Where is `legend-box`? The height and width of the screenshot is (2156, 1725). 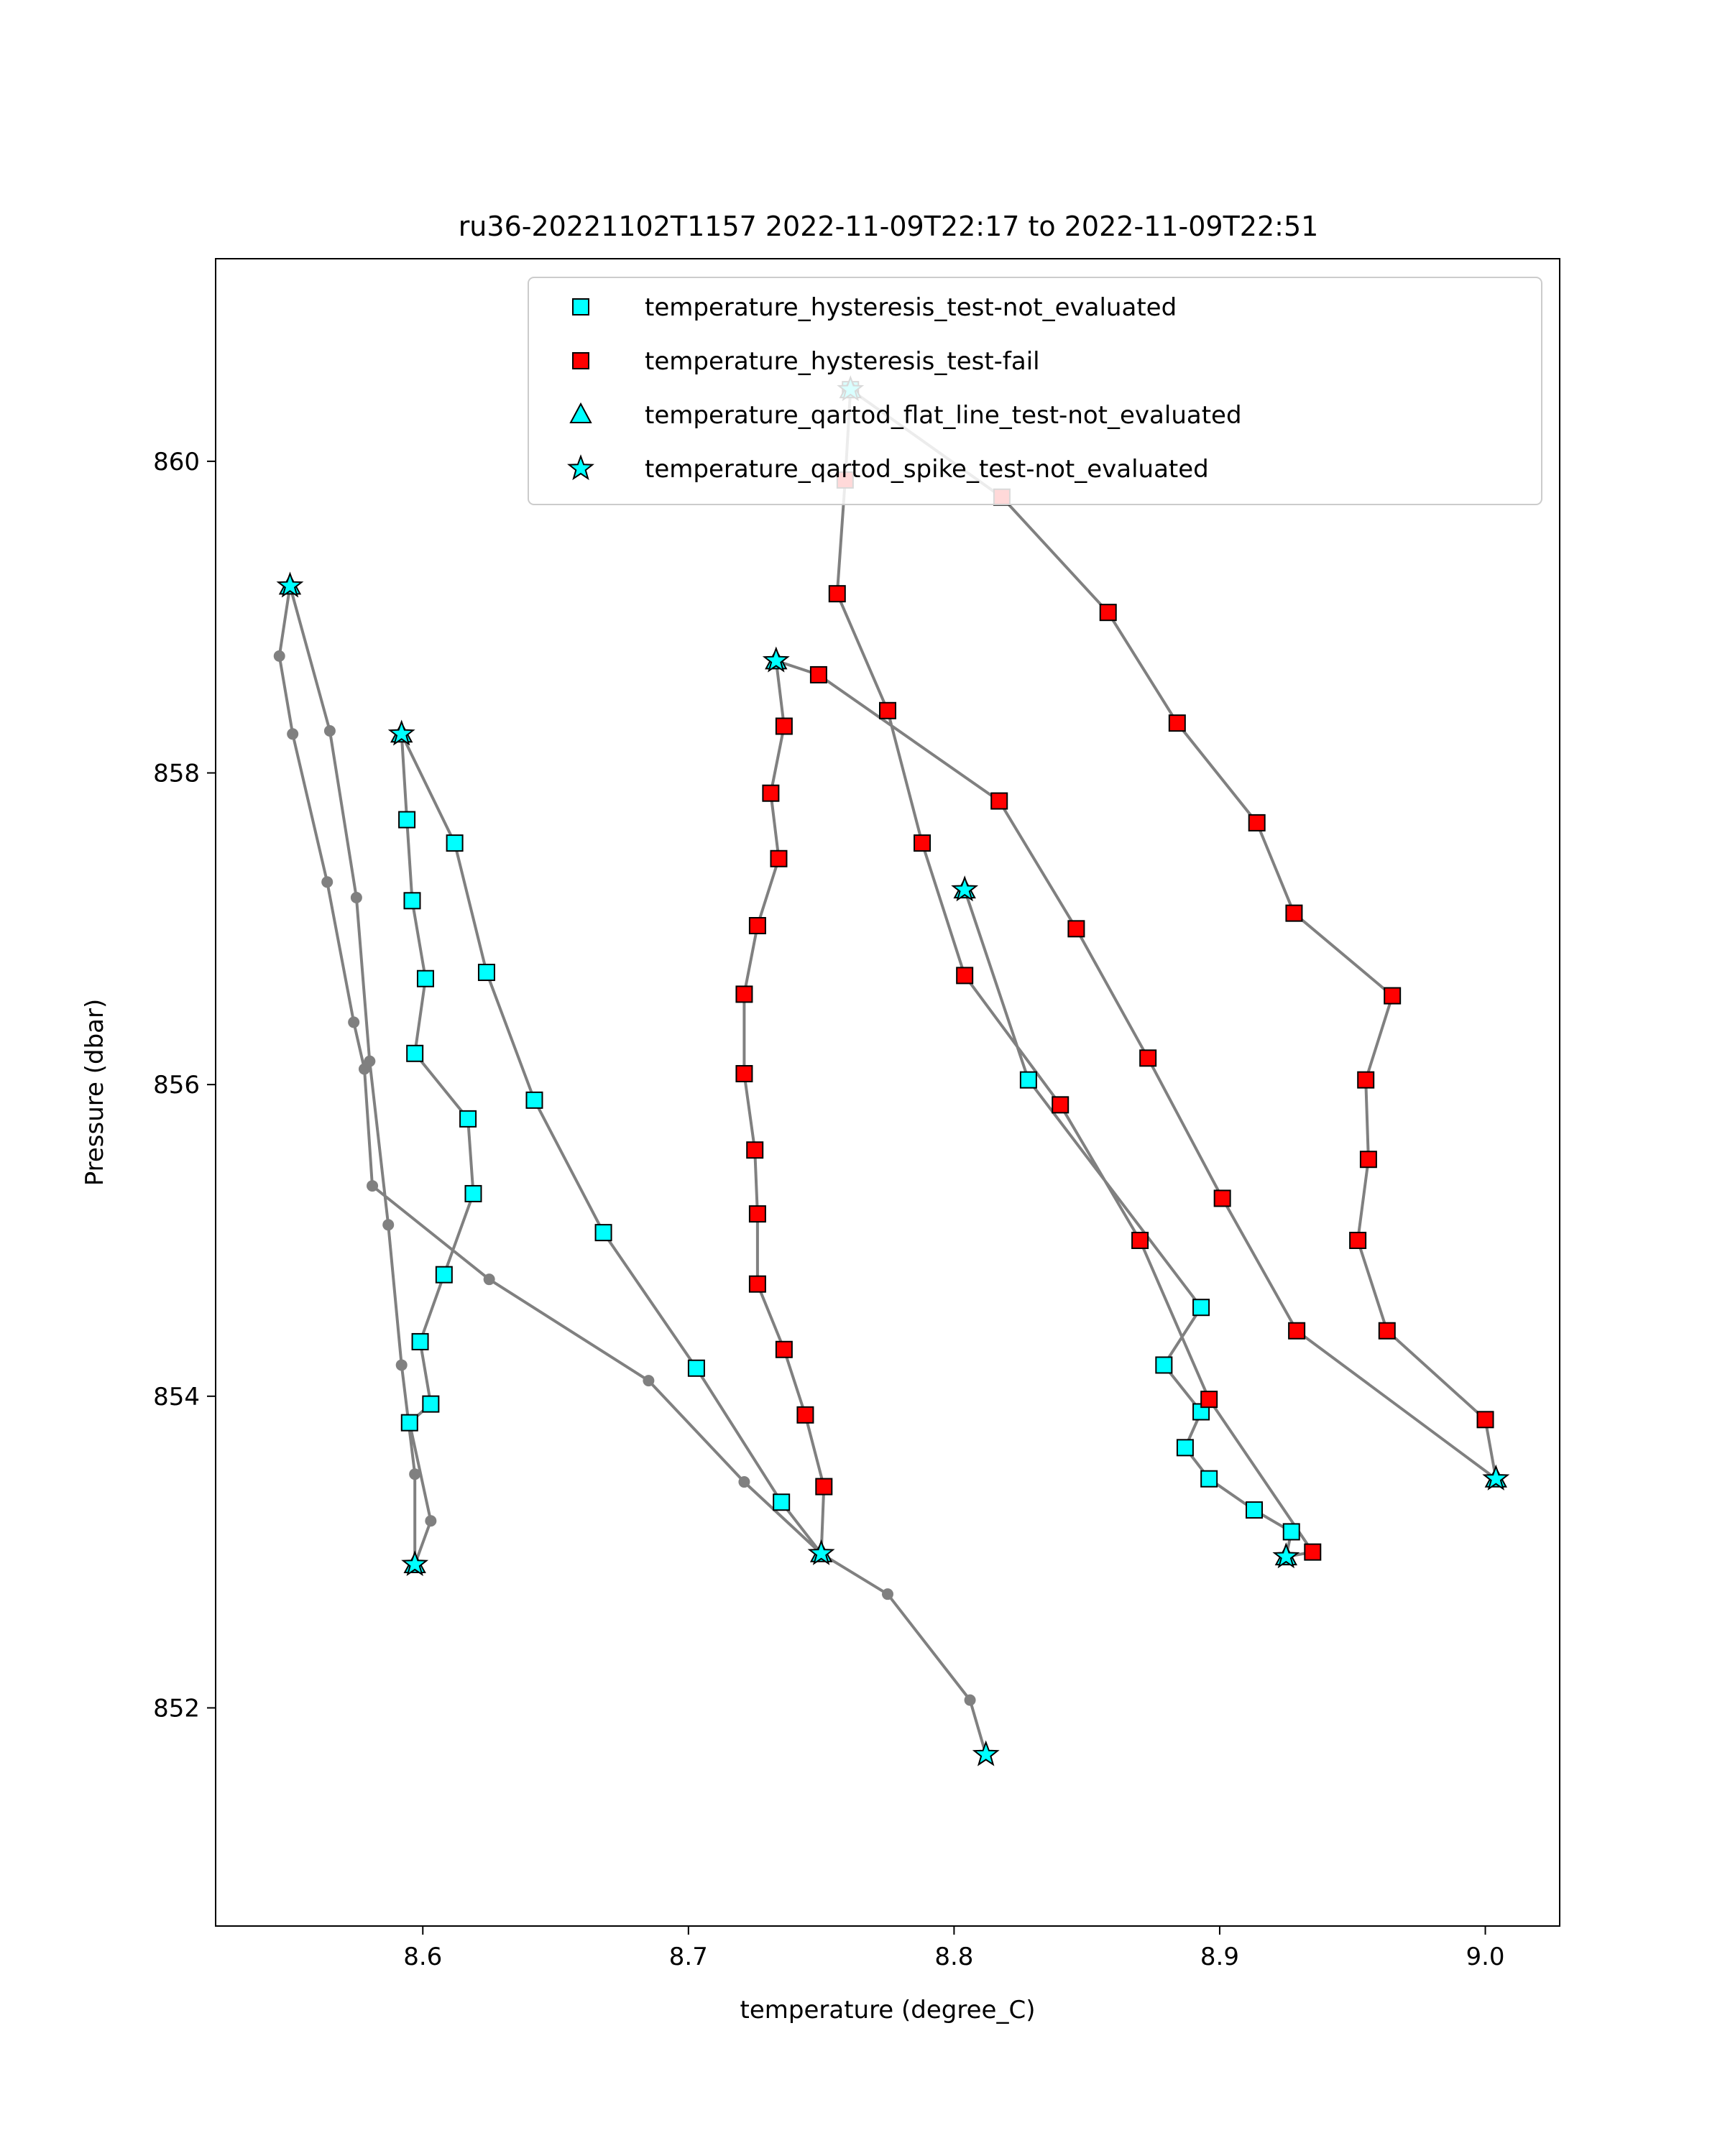 legend-box is located at coordinates (1035, 391).